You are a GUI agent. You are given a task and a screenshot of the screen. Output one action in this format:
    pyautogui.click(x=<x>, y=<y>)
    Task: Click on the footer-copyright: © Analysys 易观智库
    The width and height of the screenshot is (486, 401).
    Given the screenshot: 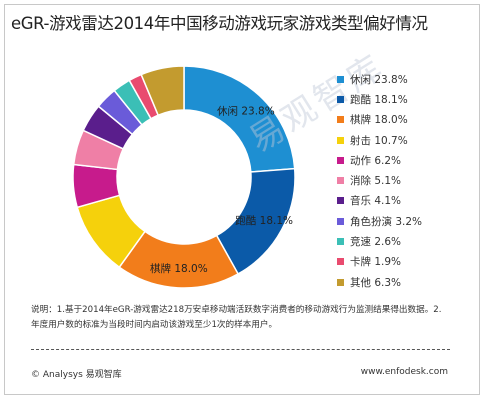 What is the action you would take?
    pyautogui.click(x=76, y=375)
    